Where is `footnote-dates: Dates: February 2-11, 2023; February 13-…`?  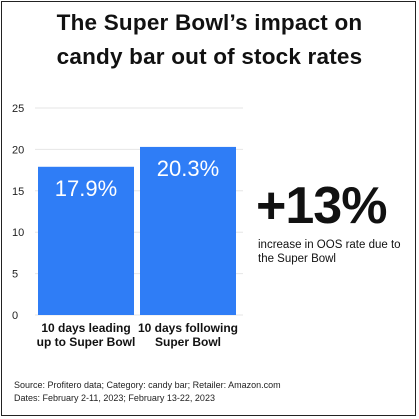 footnote-dates: Dates: February 2-11, 2023; February 13-… is located at coordinates (114, 398).